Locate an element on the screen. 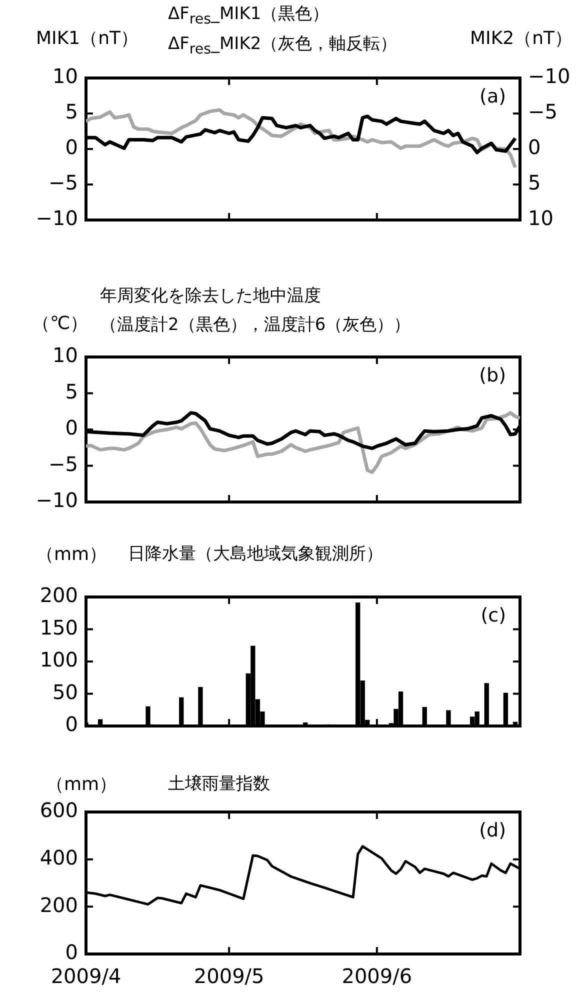 The image size is (576, 998). y2-axis-title: MIK2（nT） is located at coordinates (521, 38).